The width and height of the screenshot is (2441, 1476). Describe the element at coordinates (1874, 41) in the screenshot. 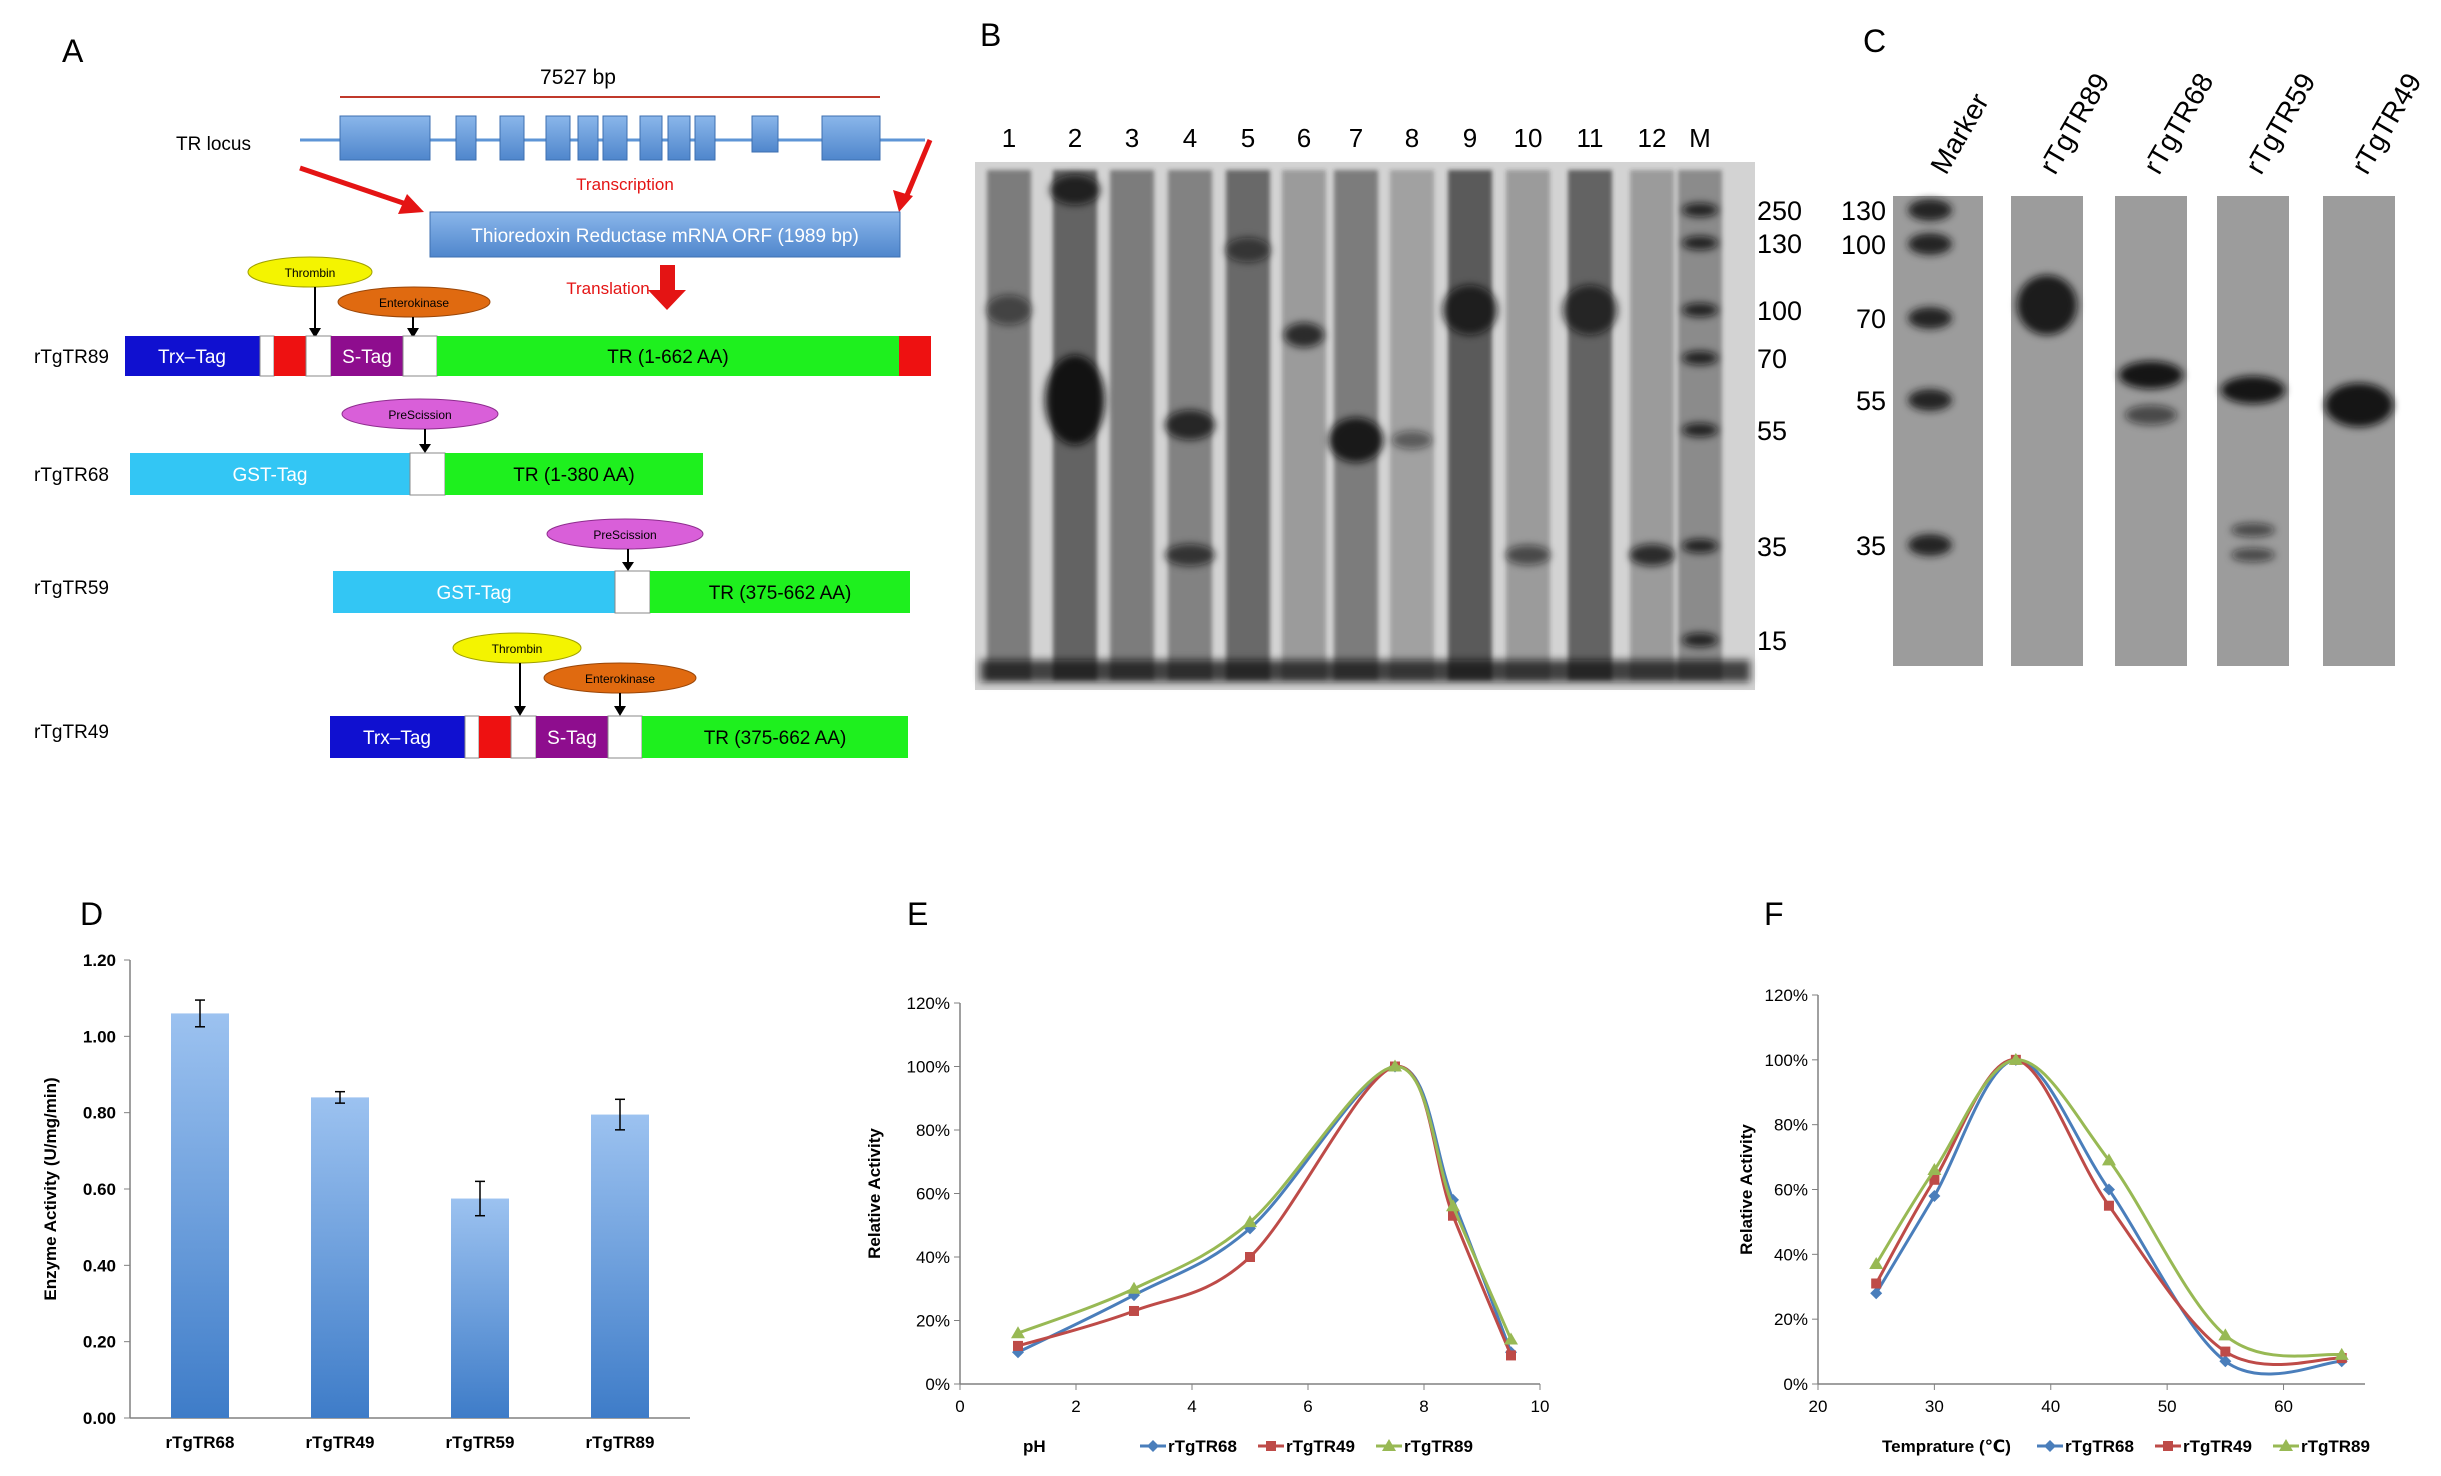

I see `panel-label-c: C` at that location.